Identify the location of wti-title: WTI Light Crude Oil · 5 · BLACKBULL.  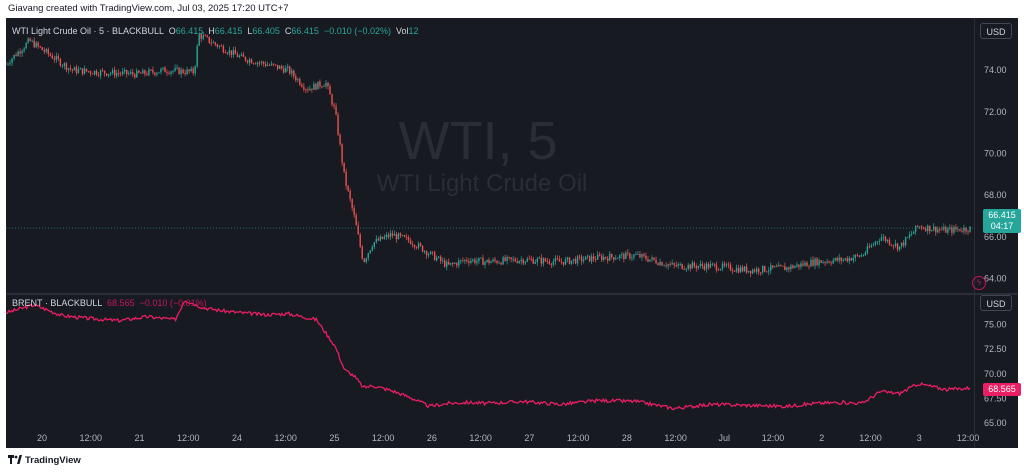
(88, 31).